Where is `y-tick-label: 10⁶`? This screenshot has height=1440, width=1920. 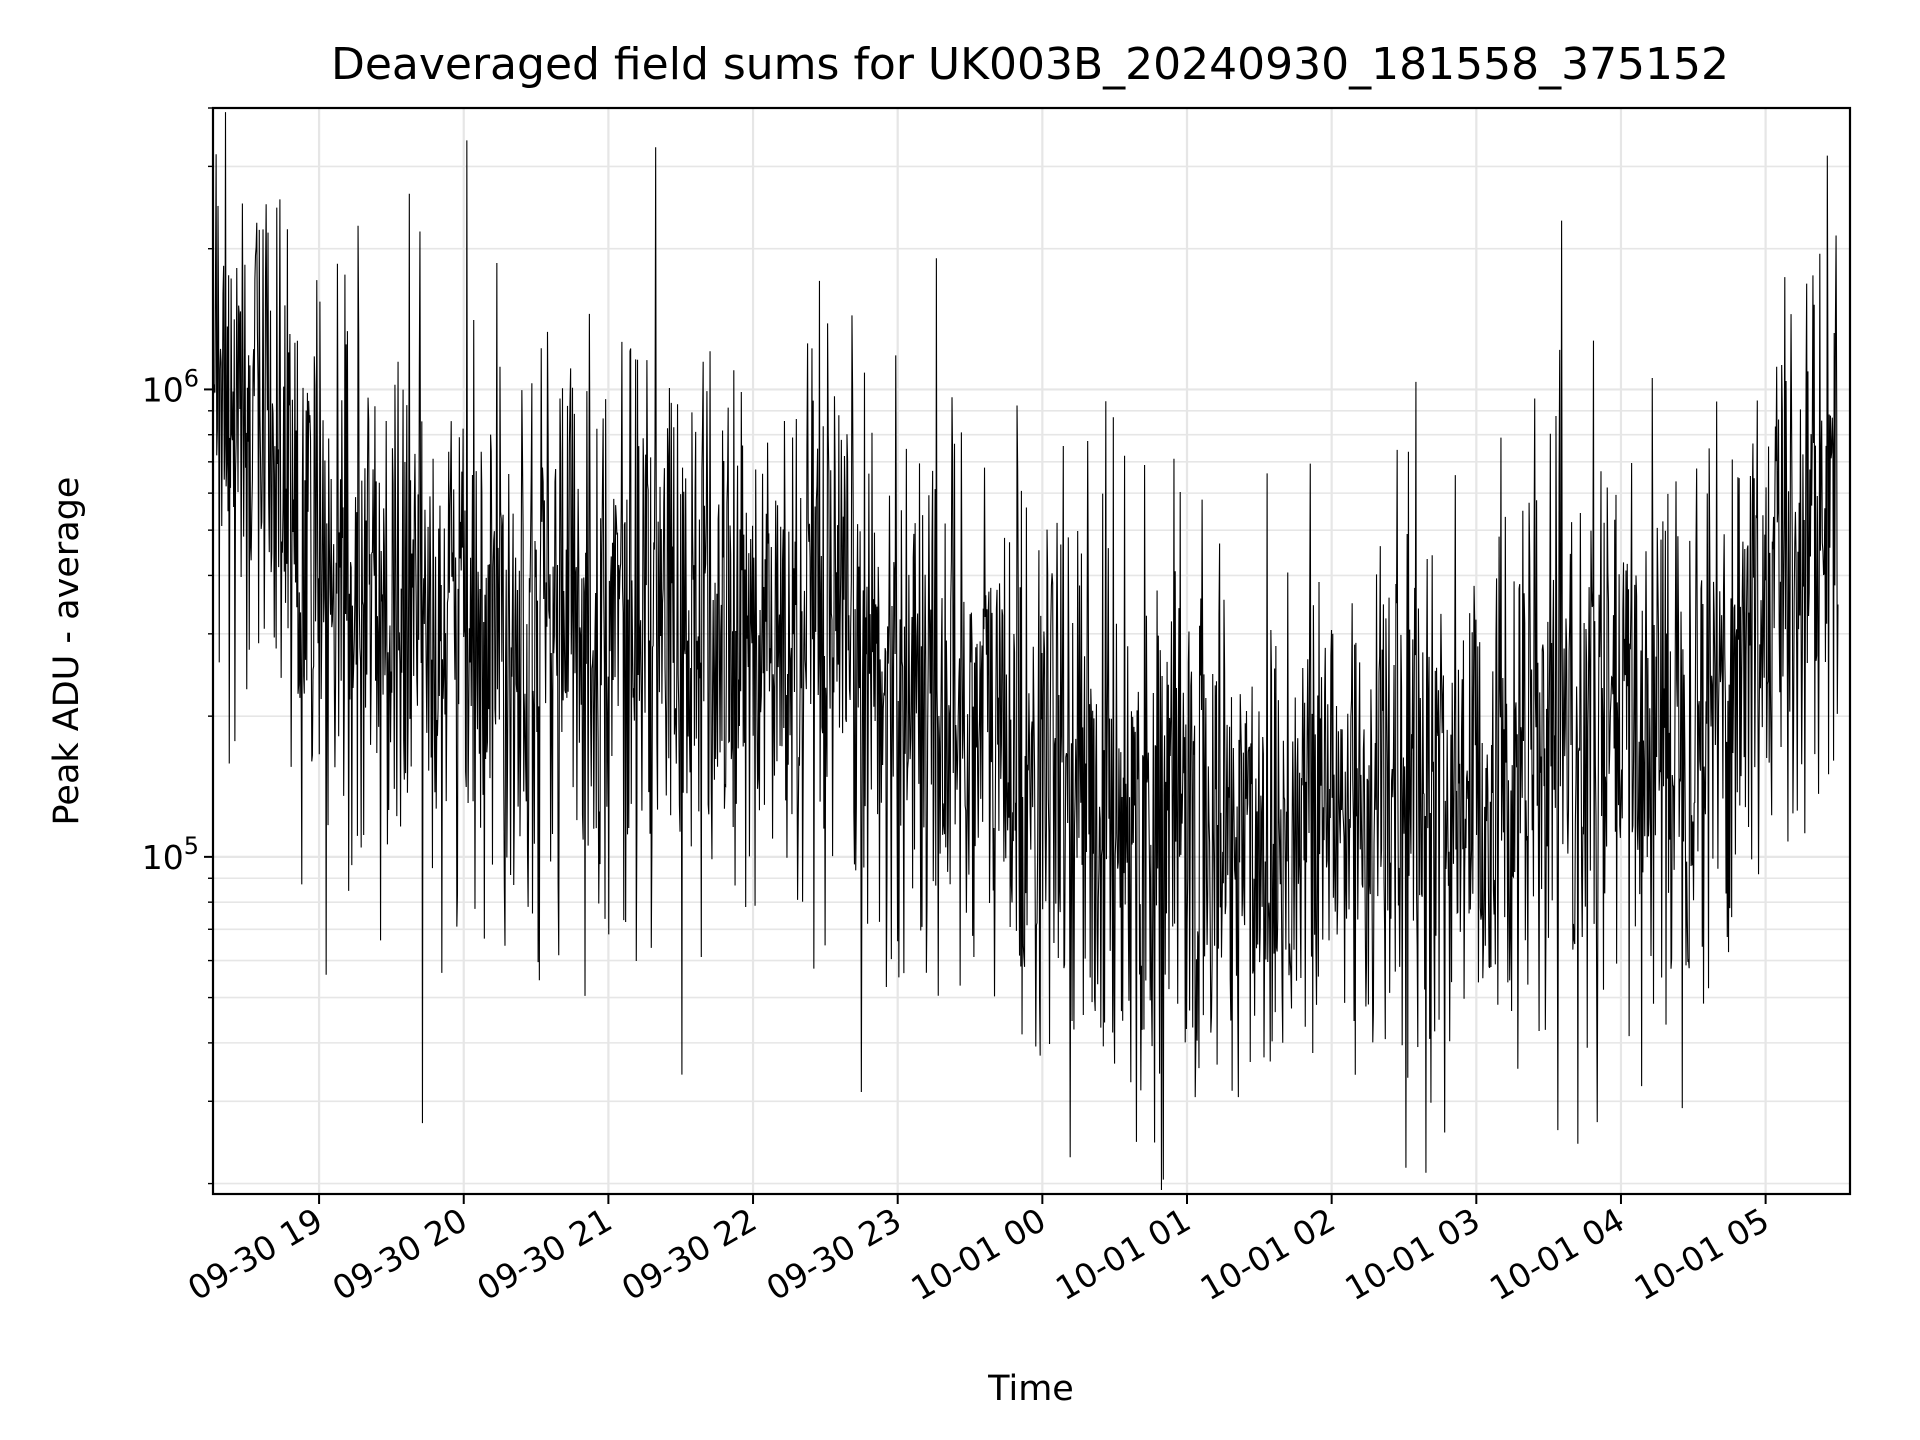
y-tick-label: 10⁶ is located at coordinates (170, 386).